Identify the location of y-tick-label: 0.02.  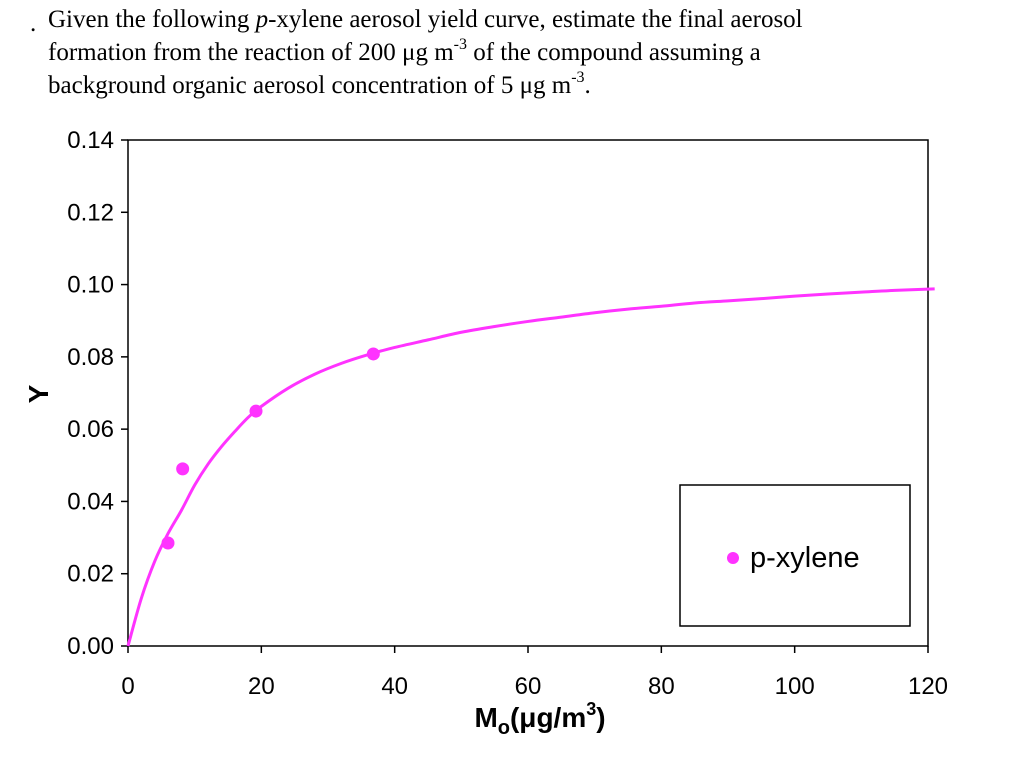
(90, 574).